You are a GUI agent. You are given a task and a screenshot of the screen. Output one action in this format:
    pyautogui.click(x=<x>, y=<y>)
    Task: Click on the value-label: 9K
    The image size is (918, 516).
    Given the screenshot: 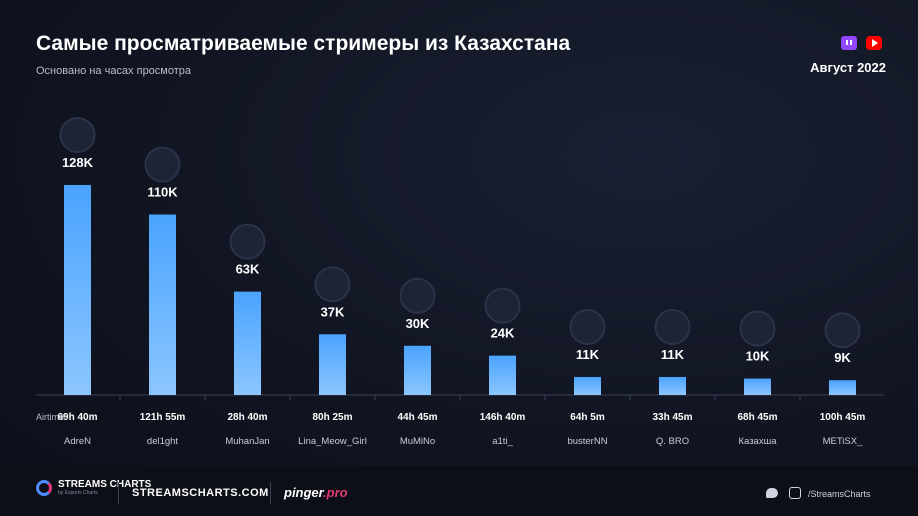 What is the action you would take?
    pyautogui.click(x=842, y=357)
    